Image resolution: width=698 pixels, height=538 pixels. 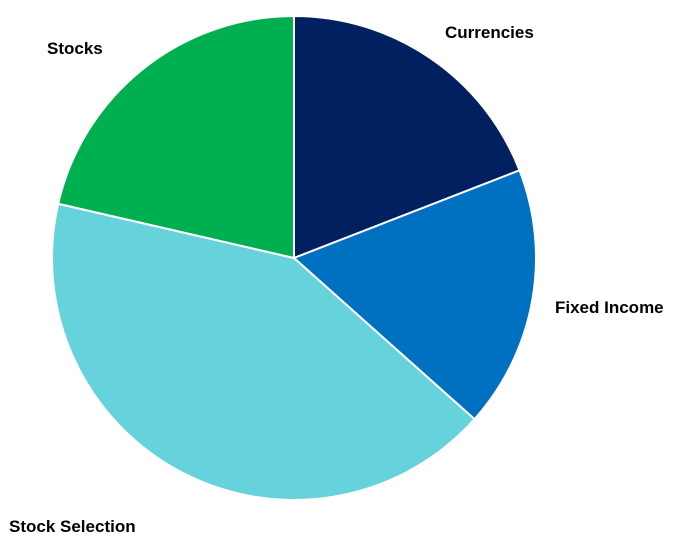 I want to click on slice-label-fixed-income: Fixed Income, so click(x=609, y=307).